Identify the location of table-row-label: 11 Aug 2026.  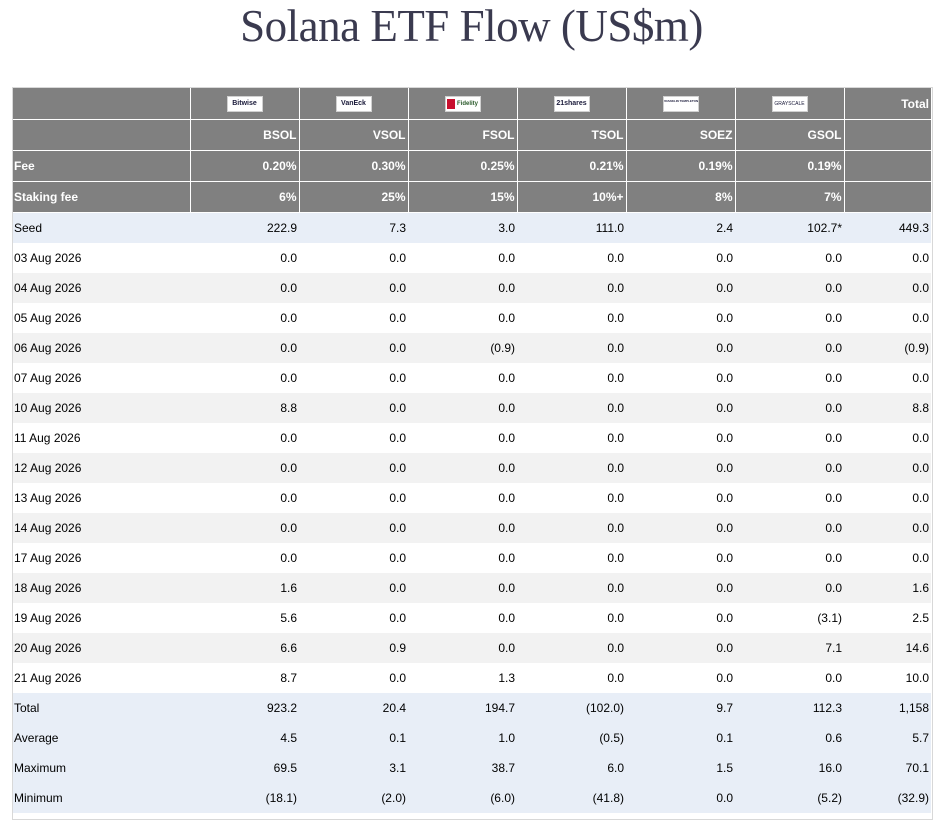
(101, 438).